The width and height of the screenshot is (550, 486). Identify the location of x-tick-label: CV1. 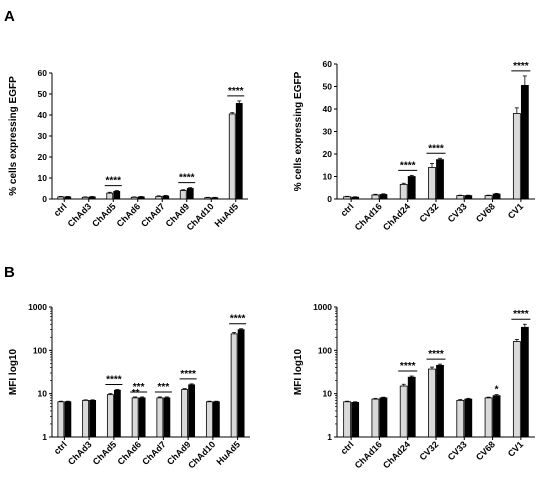
(515, 210).